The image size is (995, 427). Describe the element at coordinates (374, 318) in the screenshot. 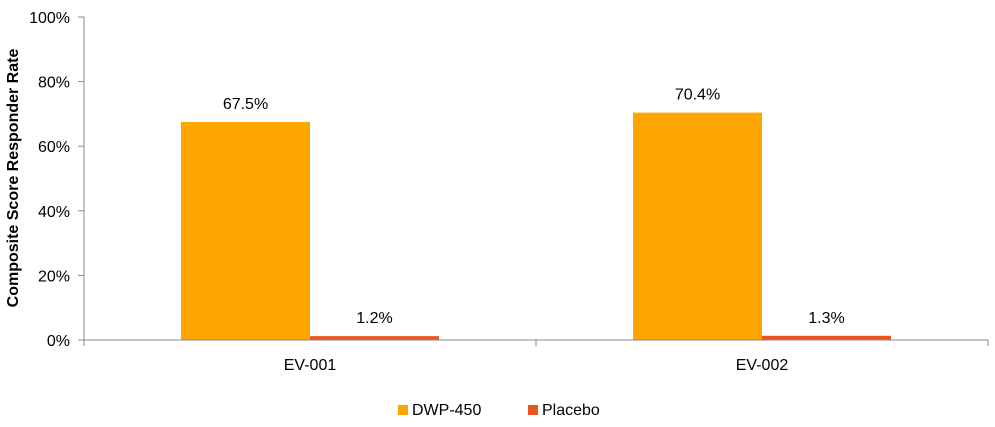

I see `data-label: 1.2%` at that location.